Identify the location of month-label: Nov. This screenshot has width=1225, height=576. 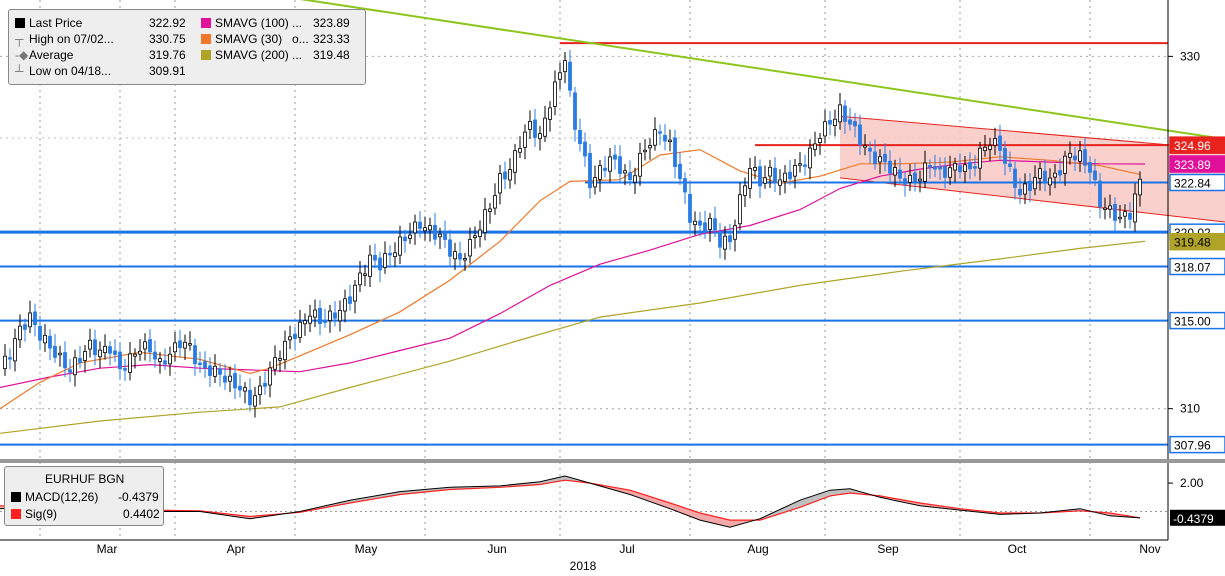
(1149, 549).